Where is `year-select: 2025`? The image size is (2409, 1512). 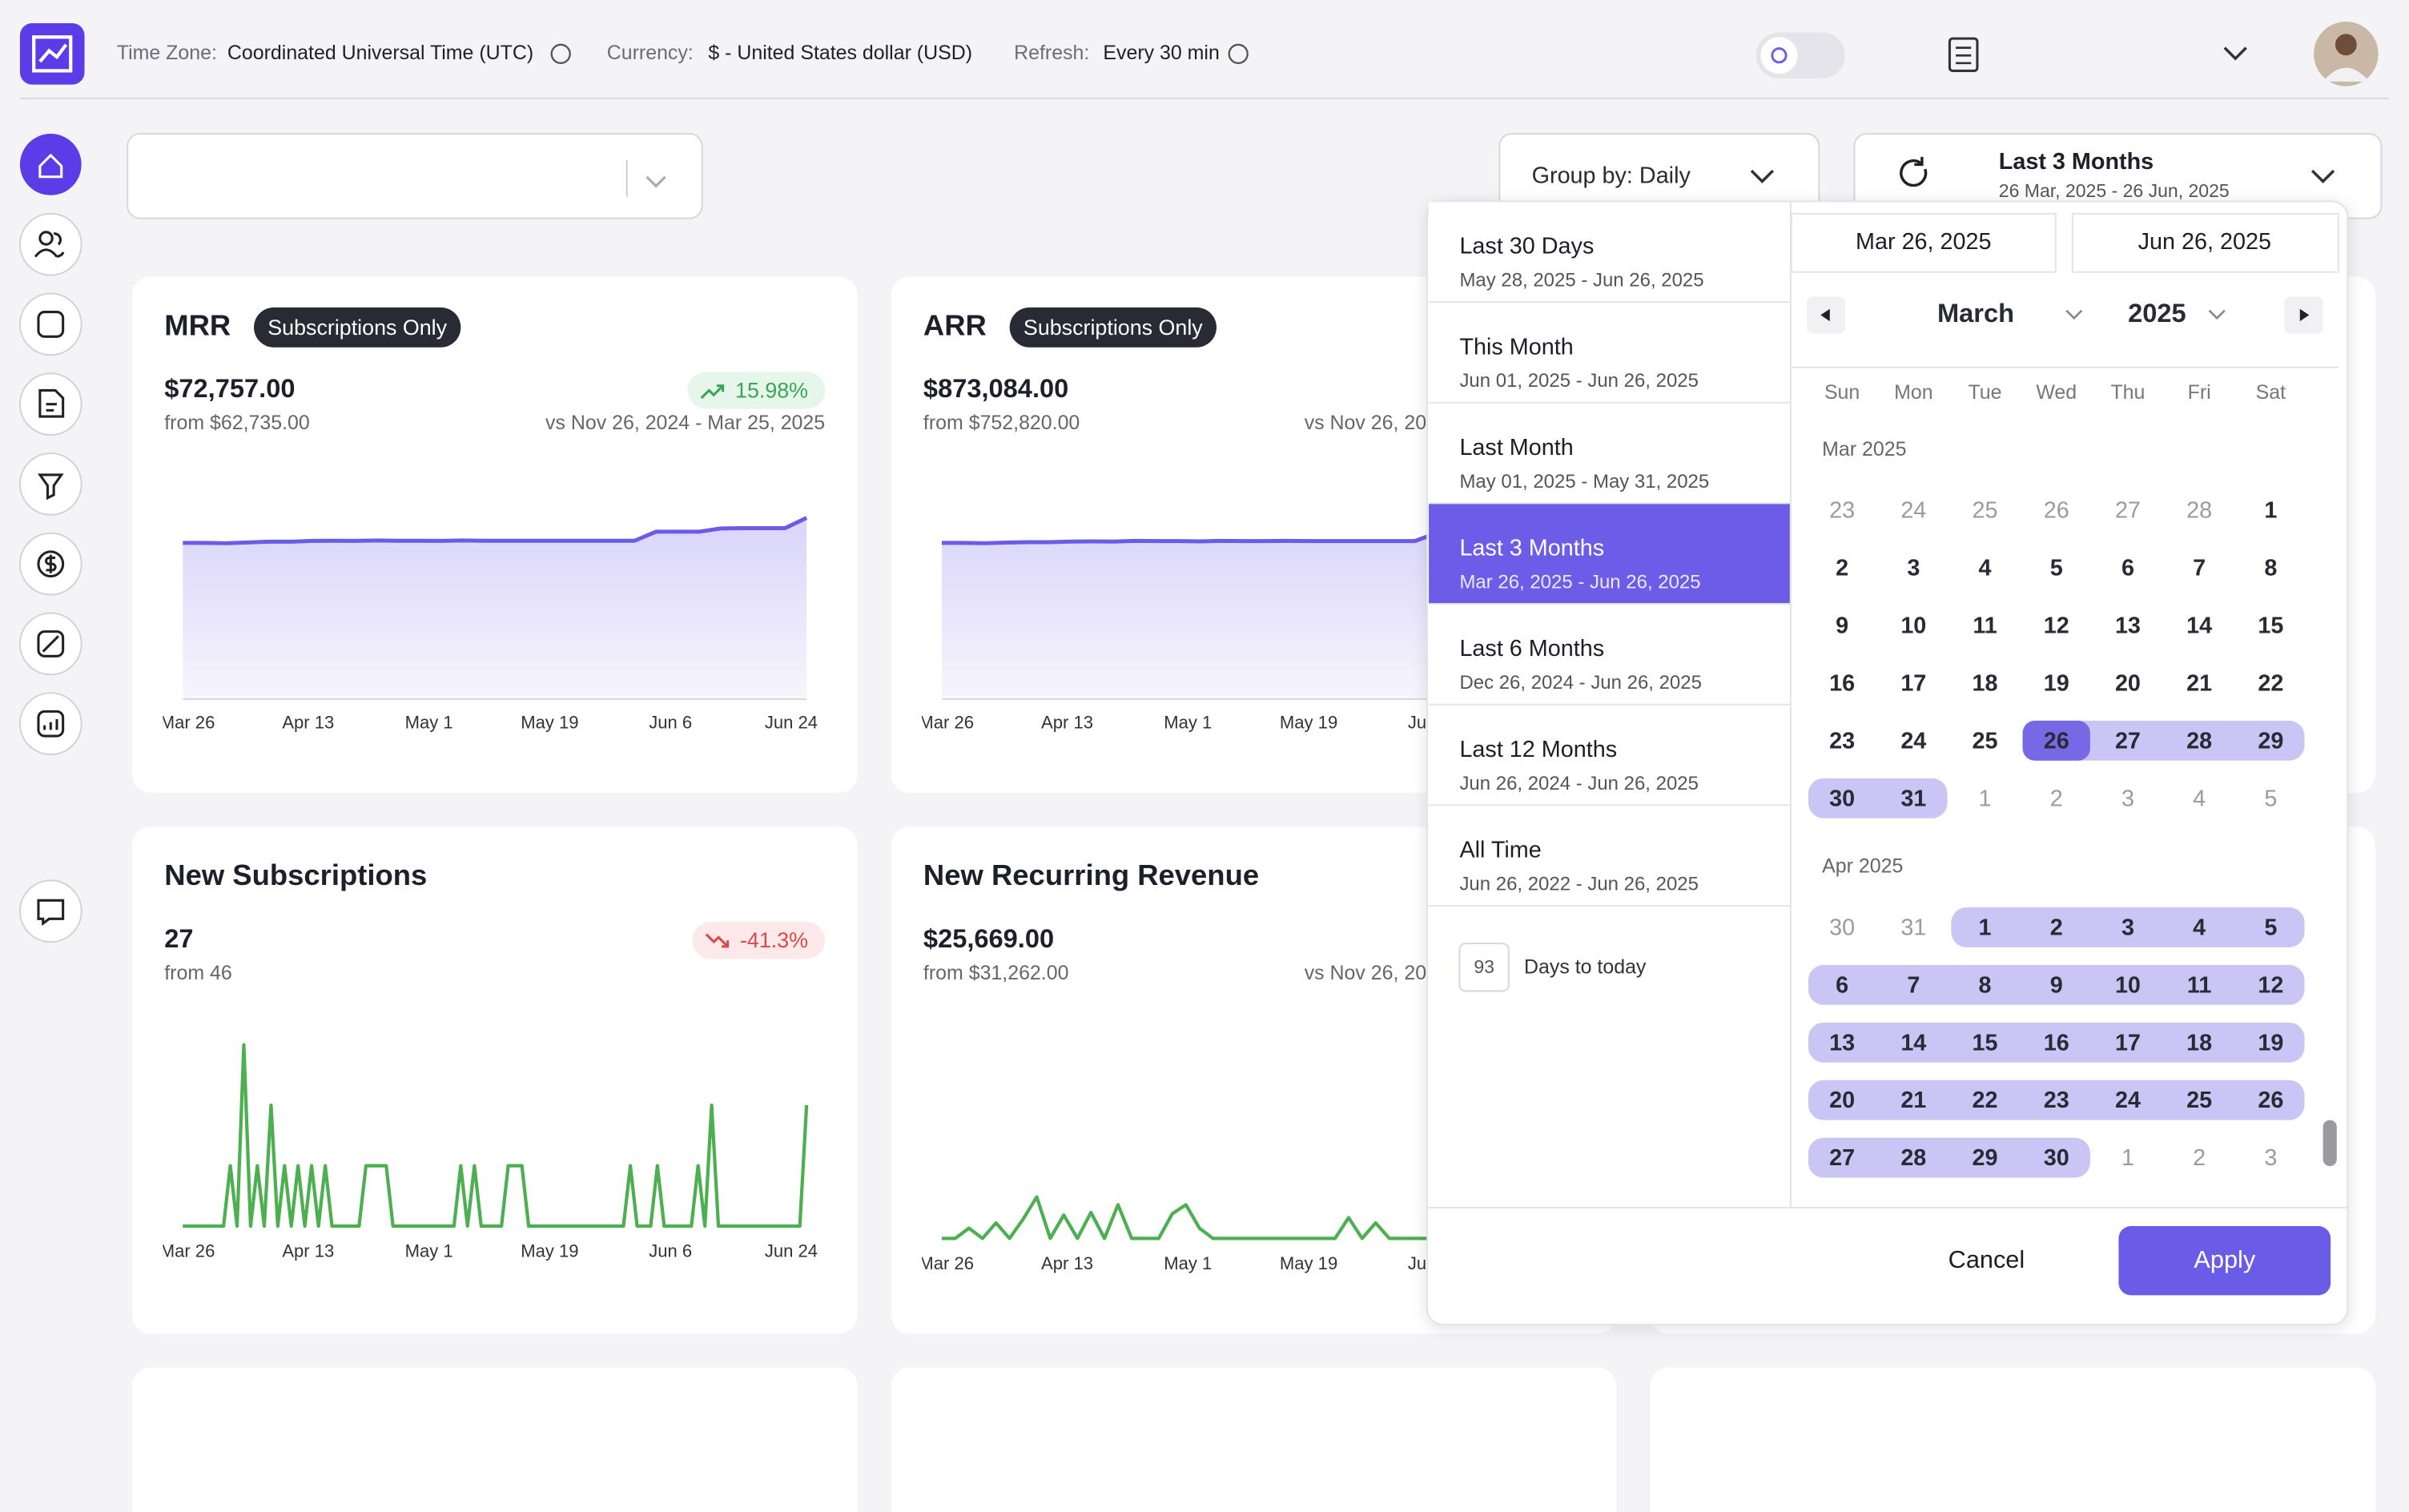 year-select: 2025 is located at coordinates (2157, 313).